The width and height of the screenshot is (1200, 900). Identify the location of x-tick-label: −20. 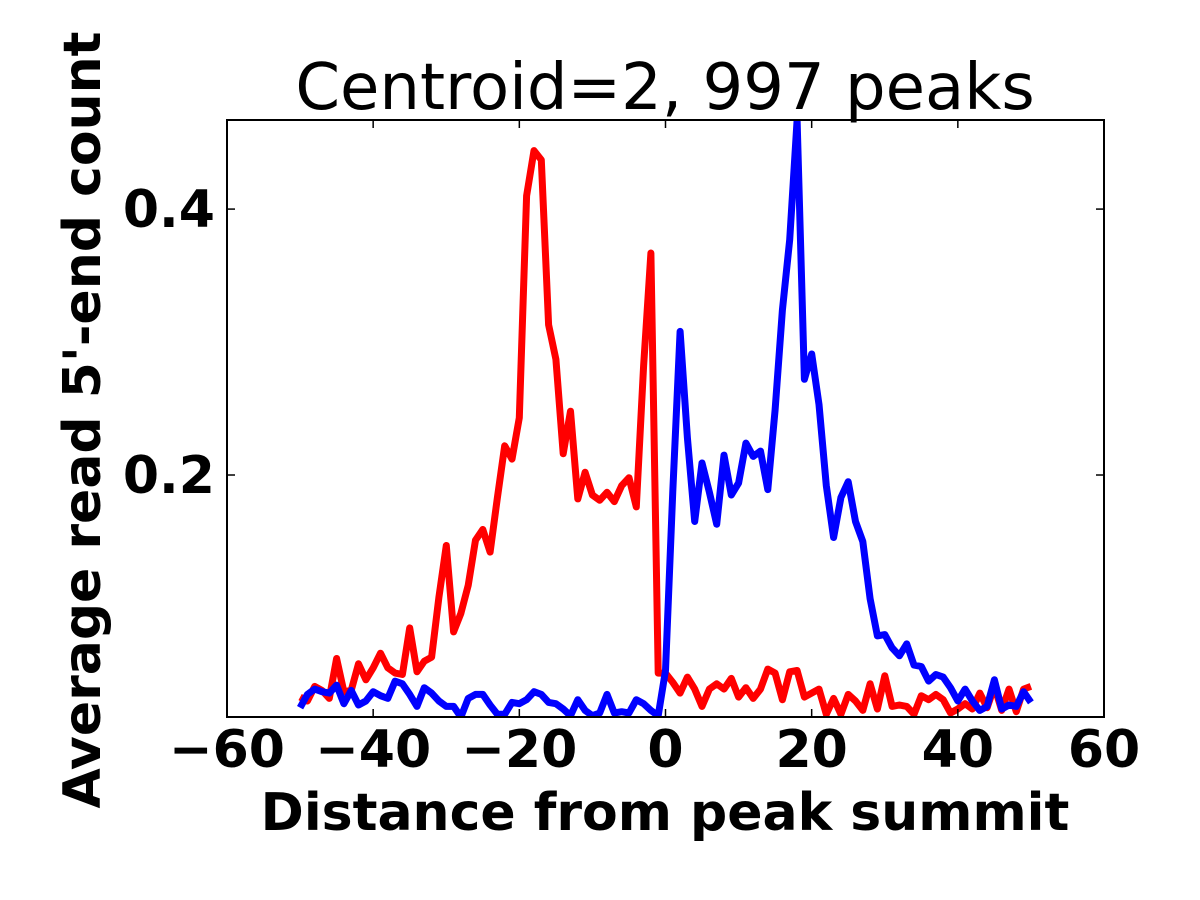
(519, 750).